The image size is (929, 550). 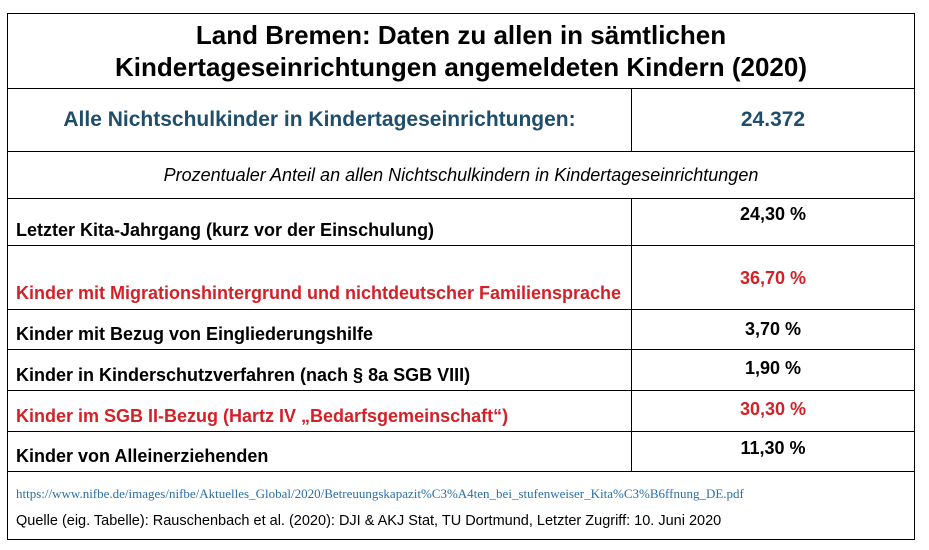 What do you see at coordinates (773, 329) in the screenshot?
I see `row-value: 3,70 %` at bounding box center [773, 329].